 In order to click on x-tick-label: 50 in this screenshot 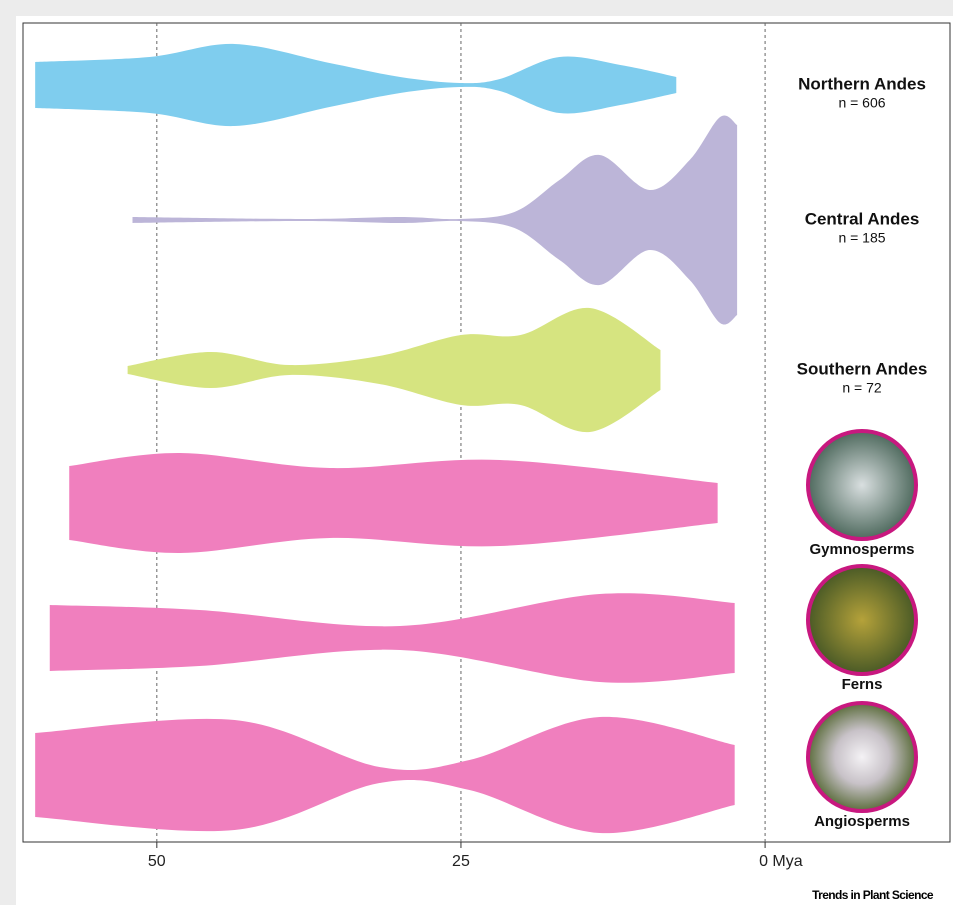, I will do `click(157, 861)`.